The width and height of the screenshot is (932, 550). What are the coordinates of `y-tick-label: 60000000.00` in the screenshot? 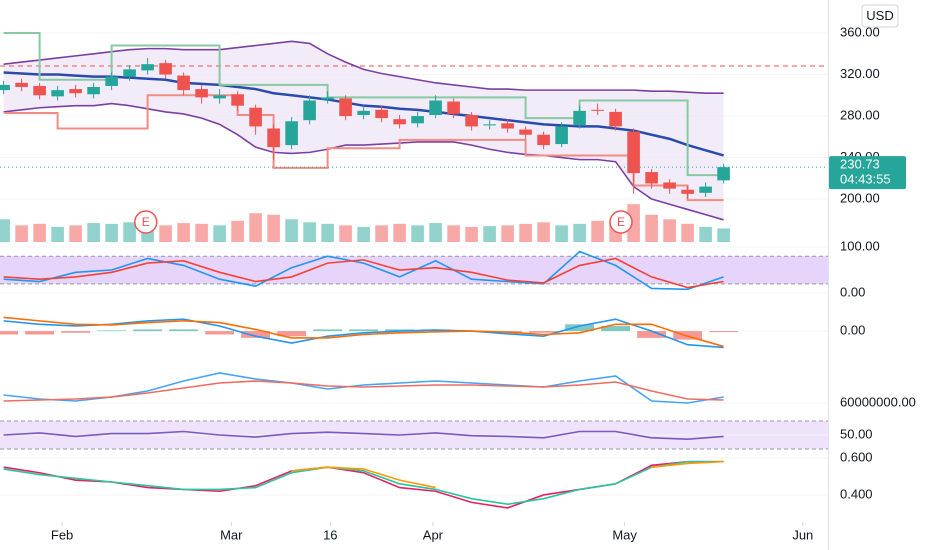 It's located at (878, 401).